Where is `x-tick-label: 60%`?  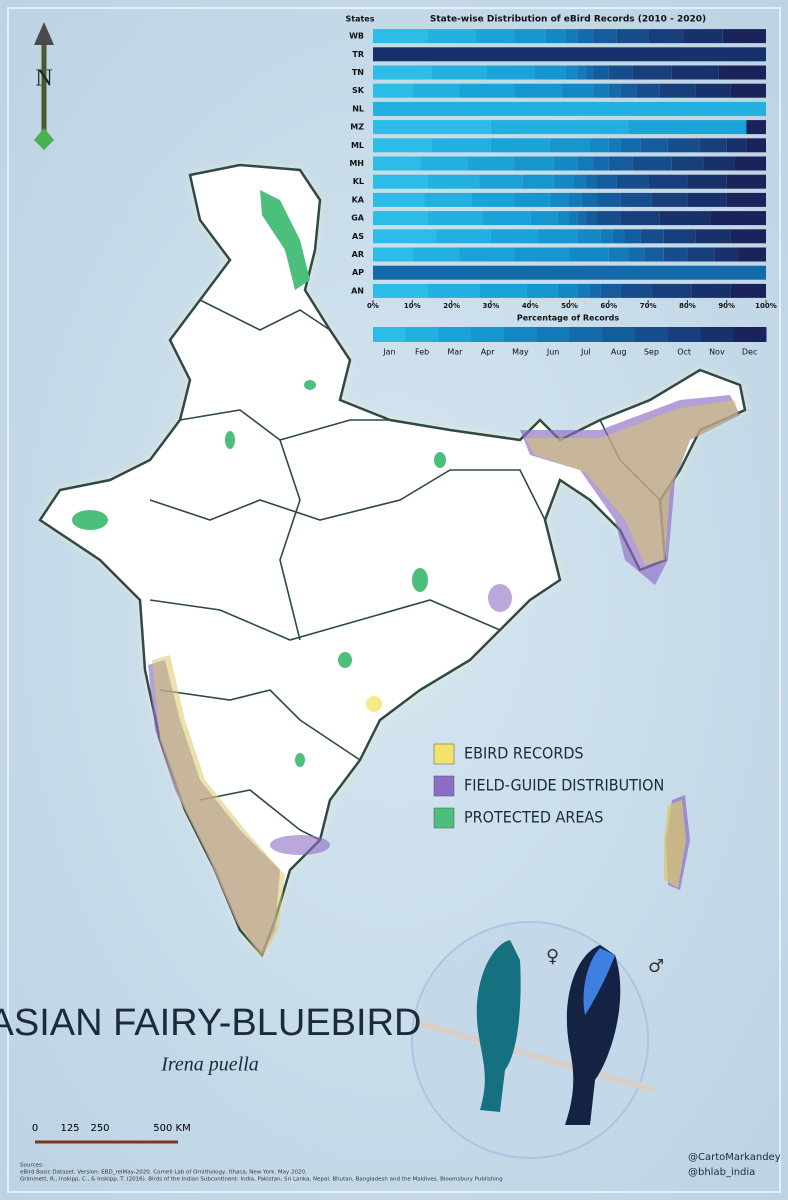 x-tick-label: 60% is located at coordinates (608, 306).